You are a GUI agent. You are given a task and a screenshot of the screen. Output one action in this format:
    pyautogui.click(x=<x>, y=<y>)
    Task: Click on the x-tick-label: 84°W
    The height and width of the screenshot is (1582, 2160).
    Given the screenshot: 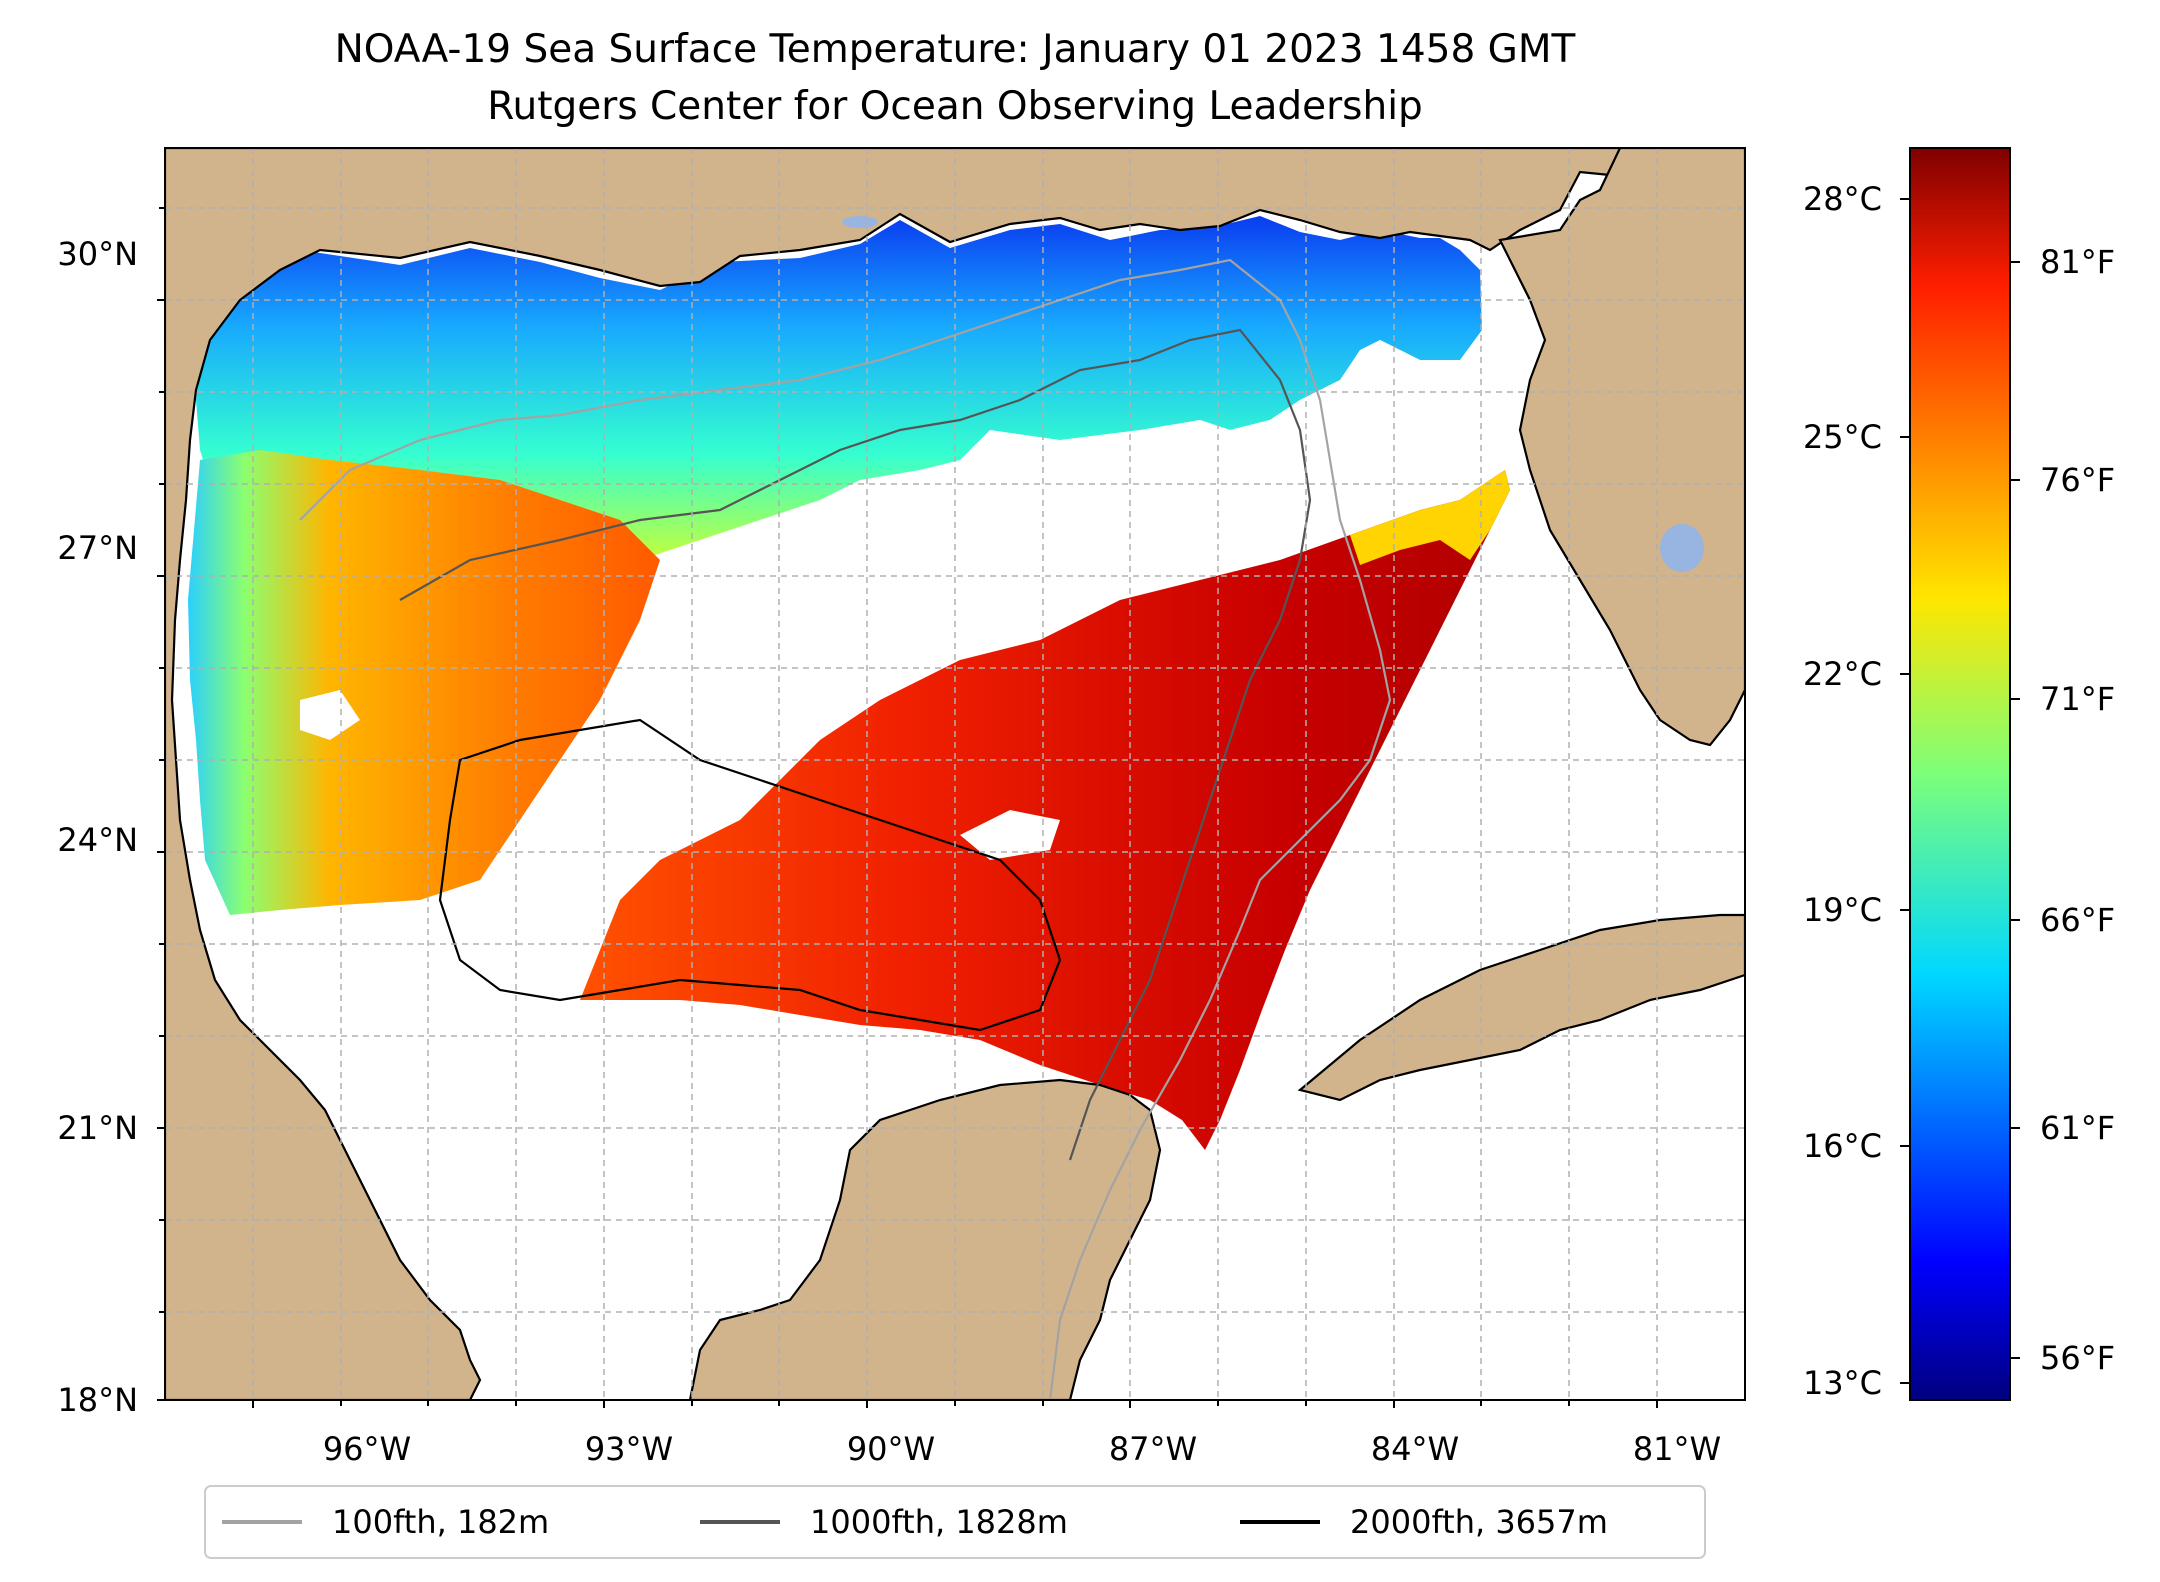 What is the action you would take?
    pyautogui.click(x=1415, y=1449)
    